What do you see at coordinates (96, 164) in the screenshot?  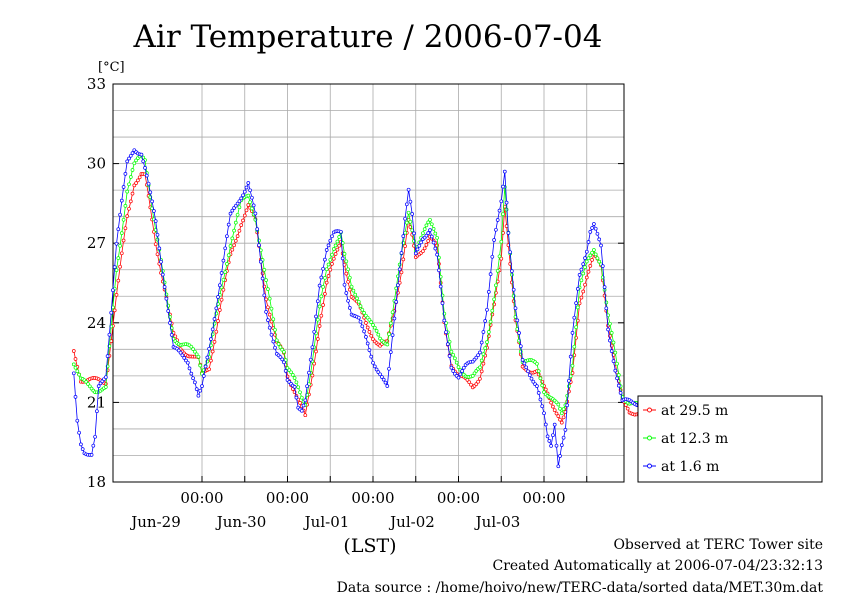 I see `y-tick-label: 30` at bounding box center [96, 164].